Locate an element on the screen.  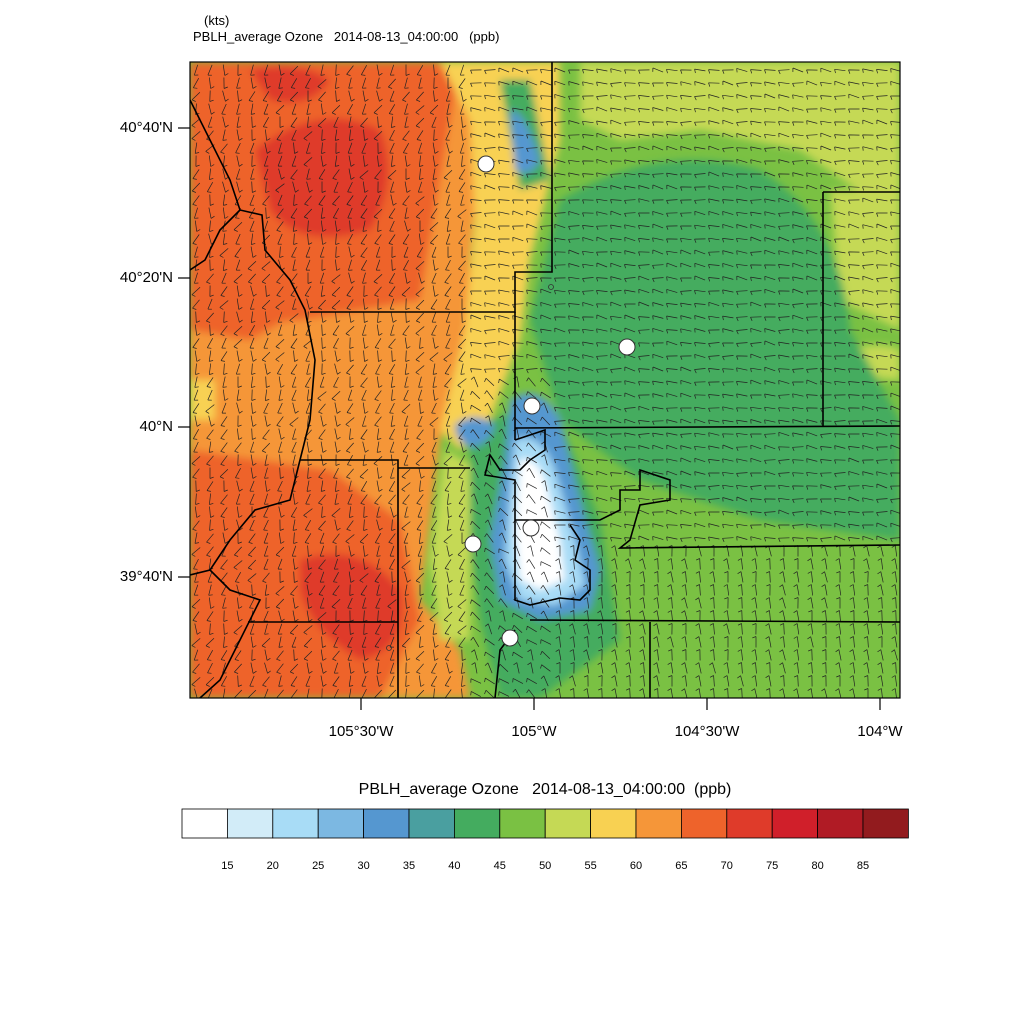
colorbar-level: 20 is located at coordinates (272, 866).